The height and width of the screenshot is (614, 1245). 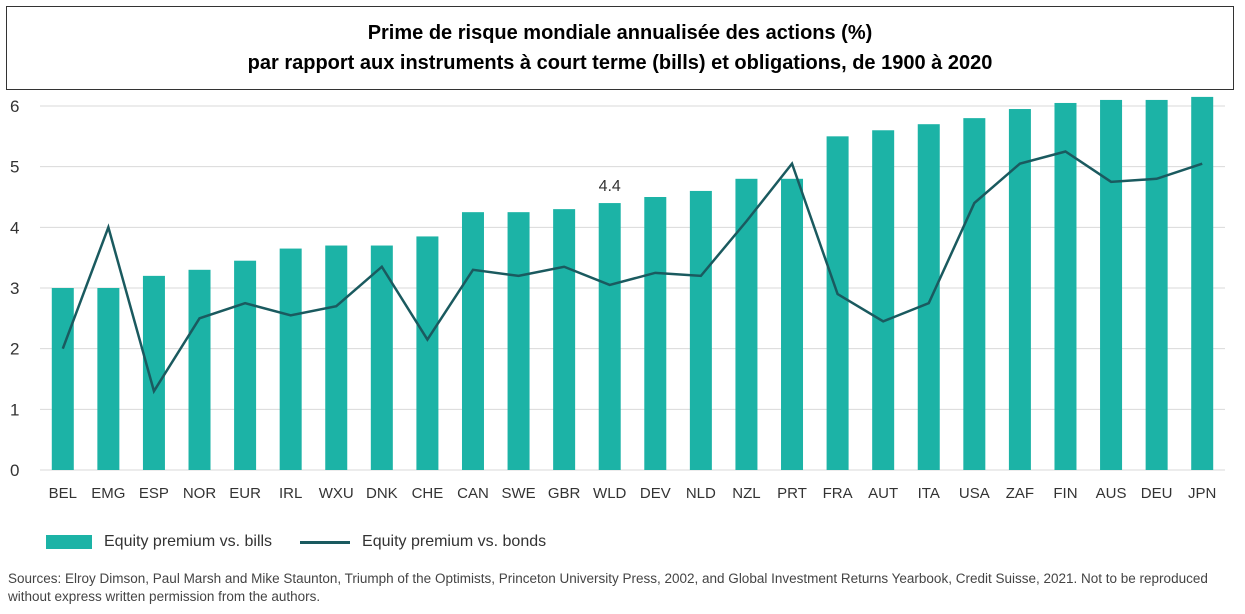 What do you see at coordinates (1202, 493) in the screenshot?
I see `x-tick-label: JPN` at bounding box center [1202, 493].